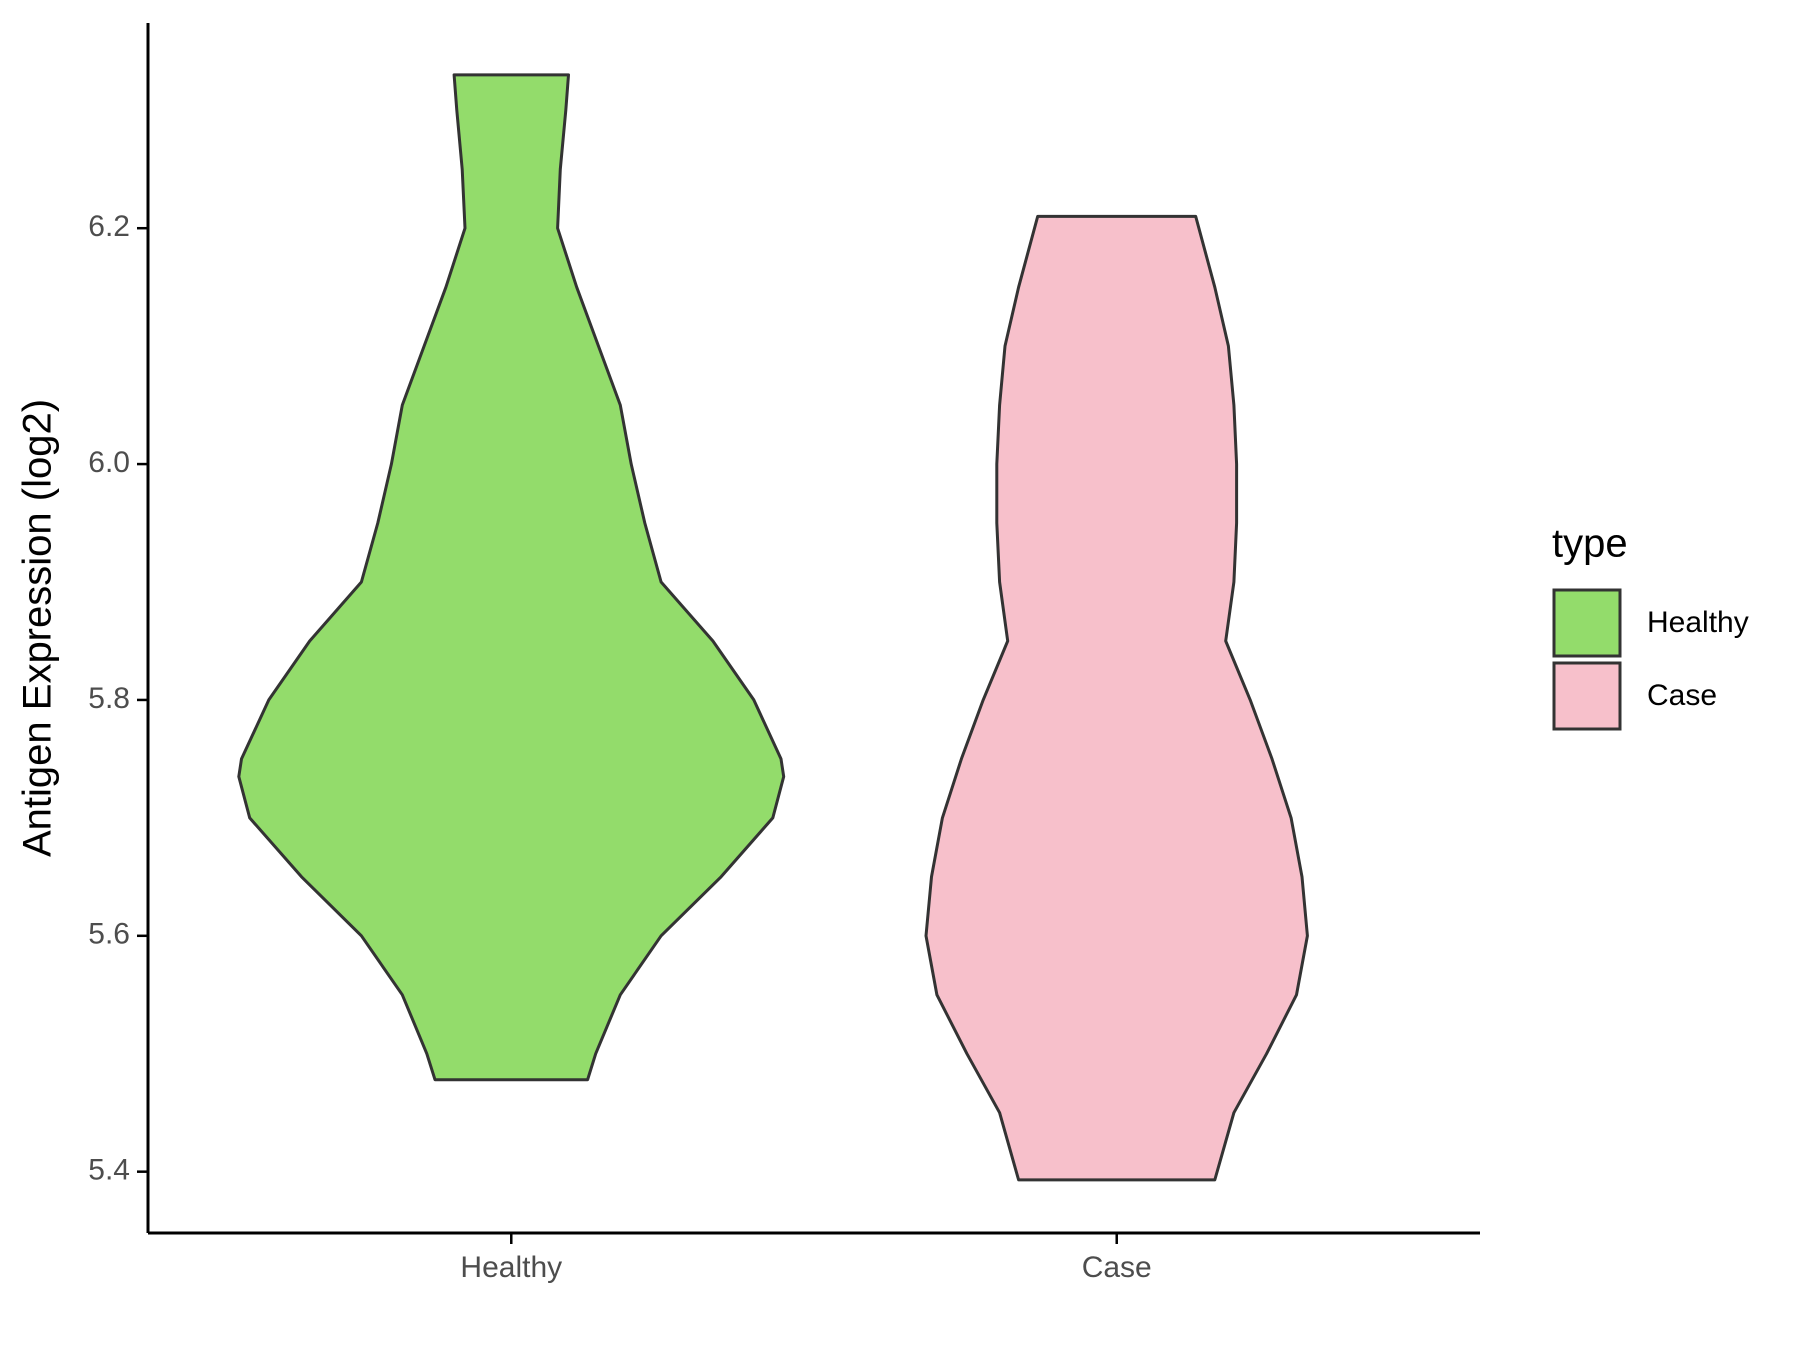  Describe the element at coordinates (1682, 695) in the screenshot. I see `legend-label: Case` at that location.